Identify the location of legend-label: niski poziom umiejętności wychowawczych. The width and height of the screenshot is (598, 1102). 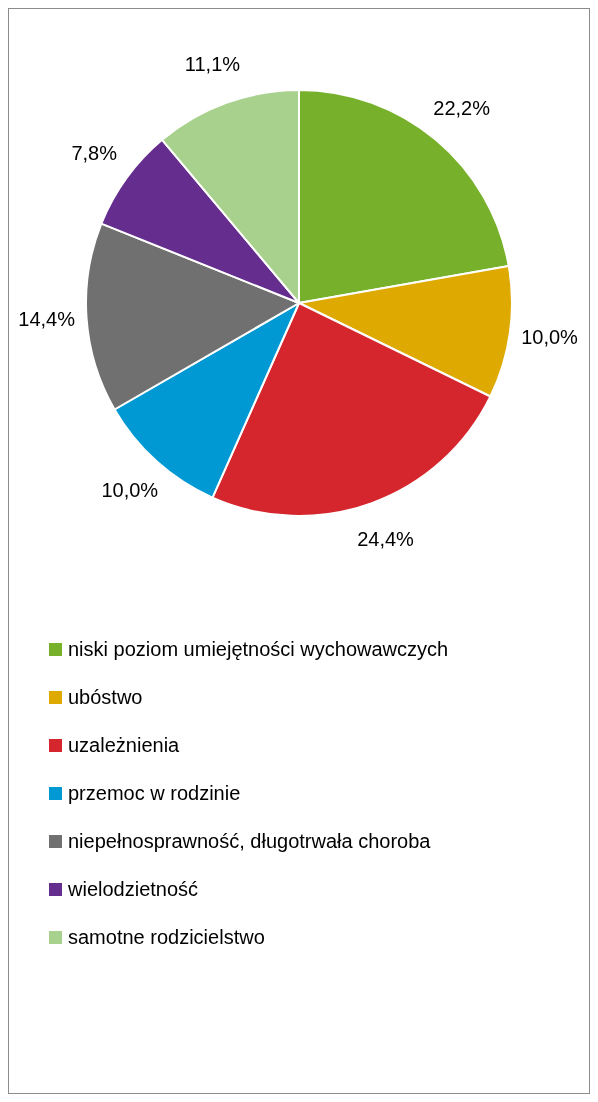
(258, 649).